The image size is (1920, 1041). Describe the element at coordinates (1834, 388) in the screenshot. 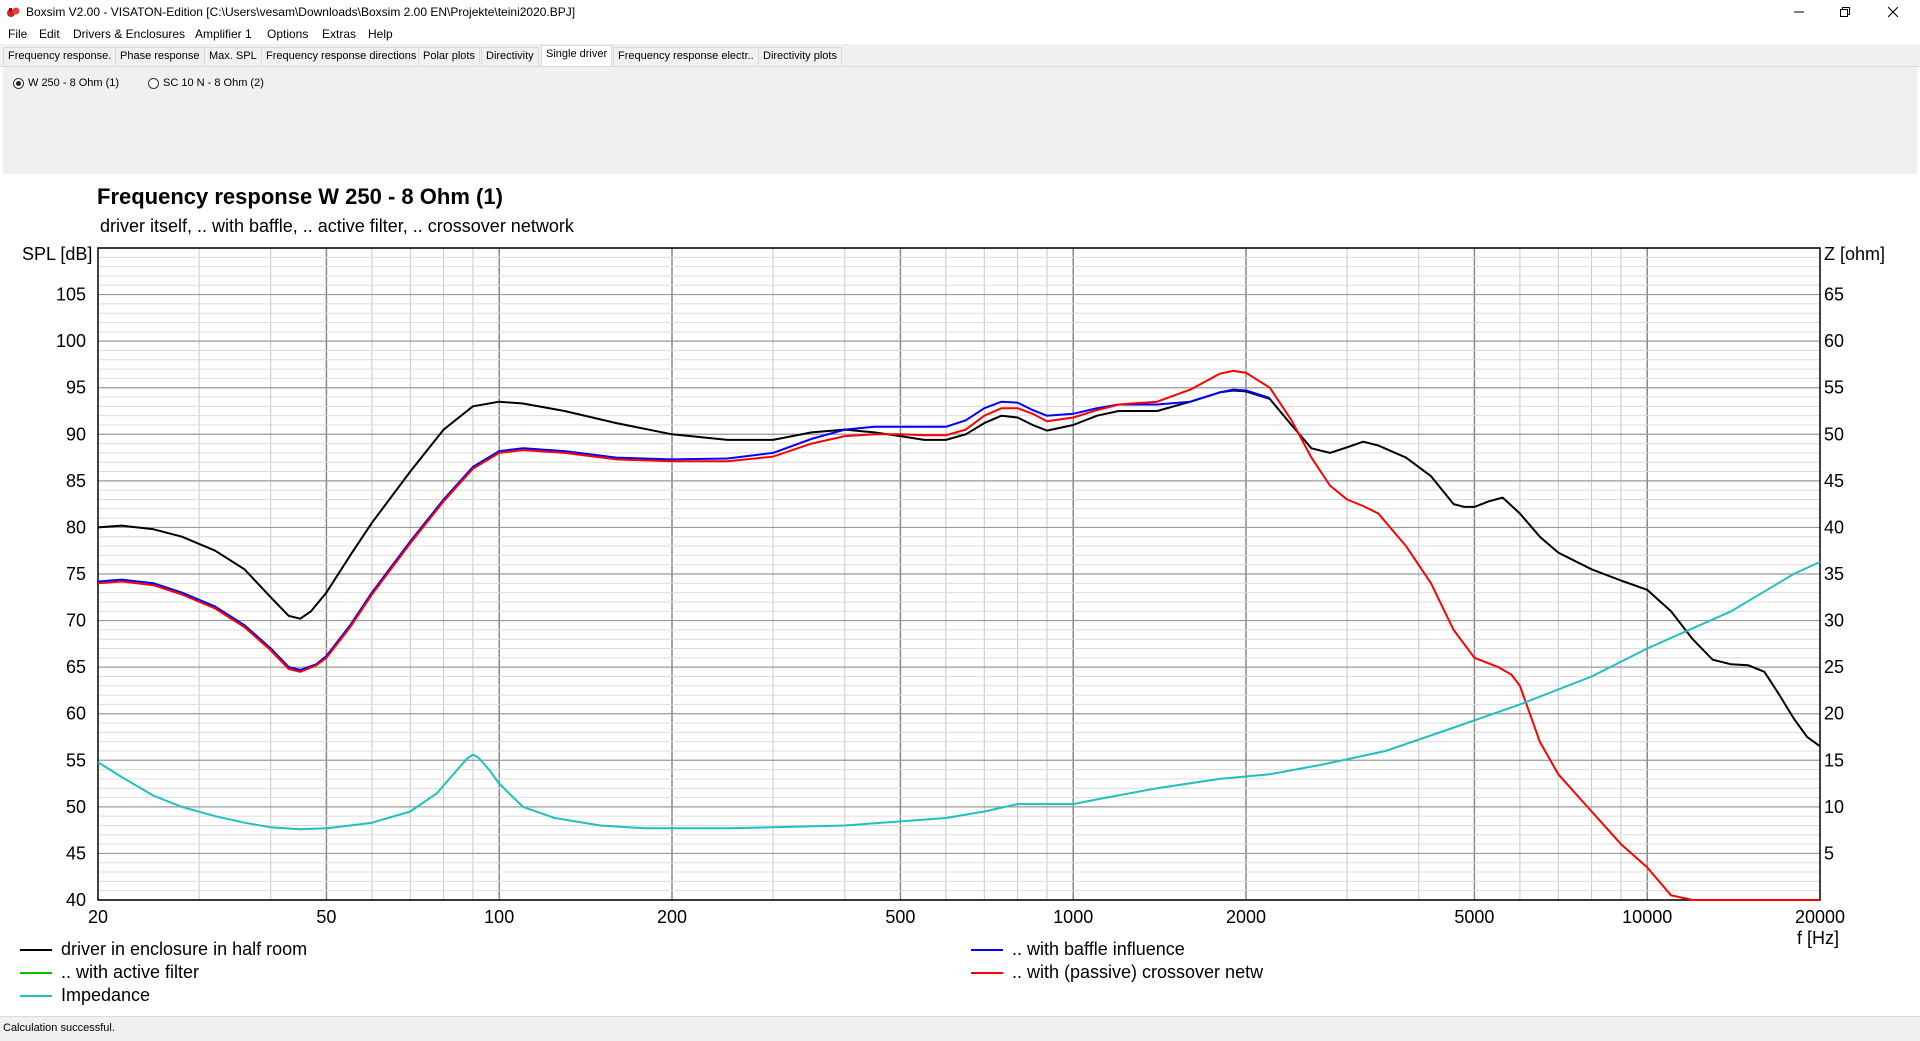

I see `y2-tick-label: 55` at that location.